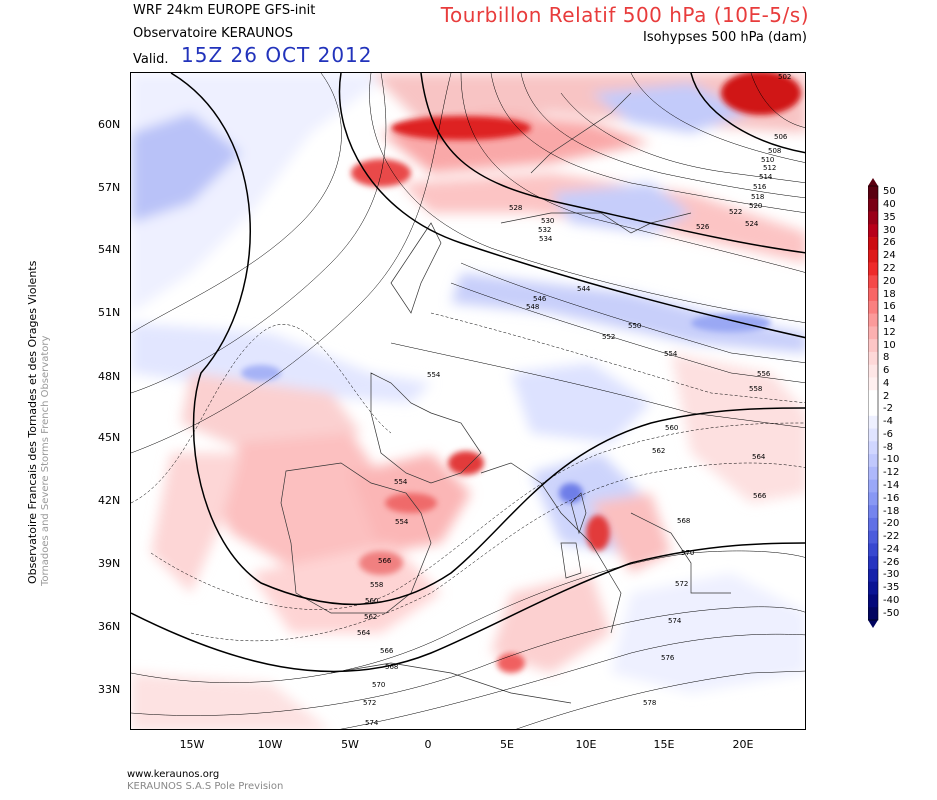 The width and height of the screenshot is (937, 800). I want to click on lon-tick: 0, so click(428, 744).